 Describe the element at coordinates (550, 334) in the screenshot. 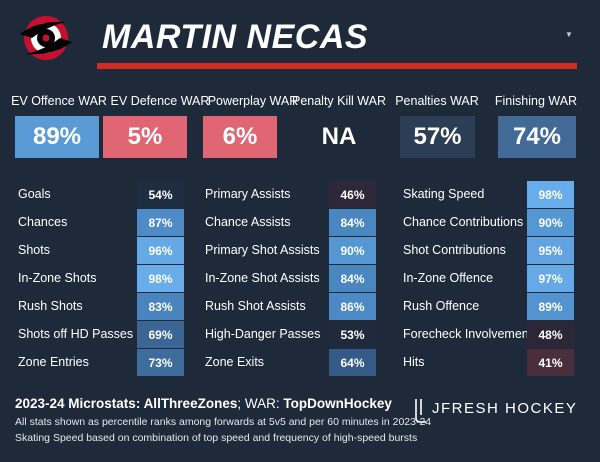

I see `stat-value-cell: 48%` at that location.